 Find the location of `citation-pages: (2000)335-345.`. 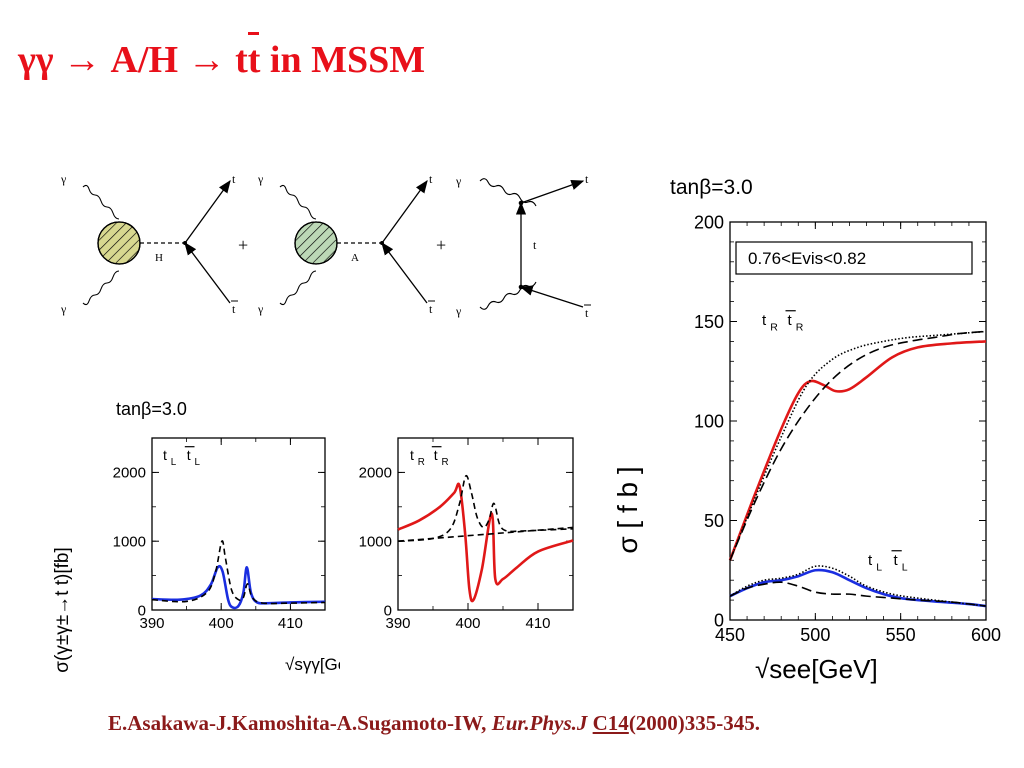

citation-pages: (2000)335-345. is located at coordinates (694, 723).